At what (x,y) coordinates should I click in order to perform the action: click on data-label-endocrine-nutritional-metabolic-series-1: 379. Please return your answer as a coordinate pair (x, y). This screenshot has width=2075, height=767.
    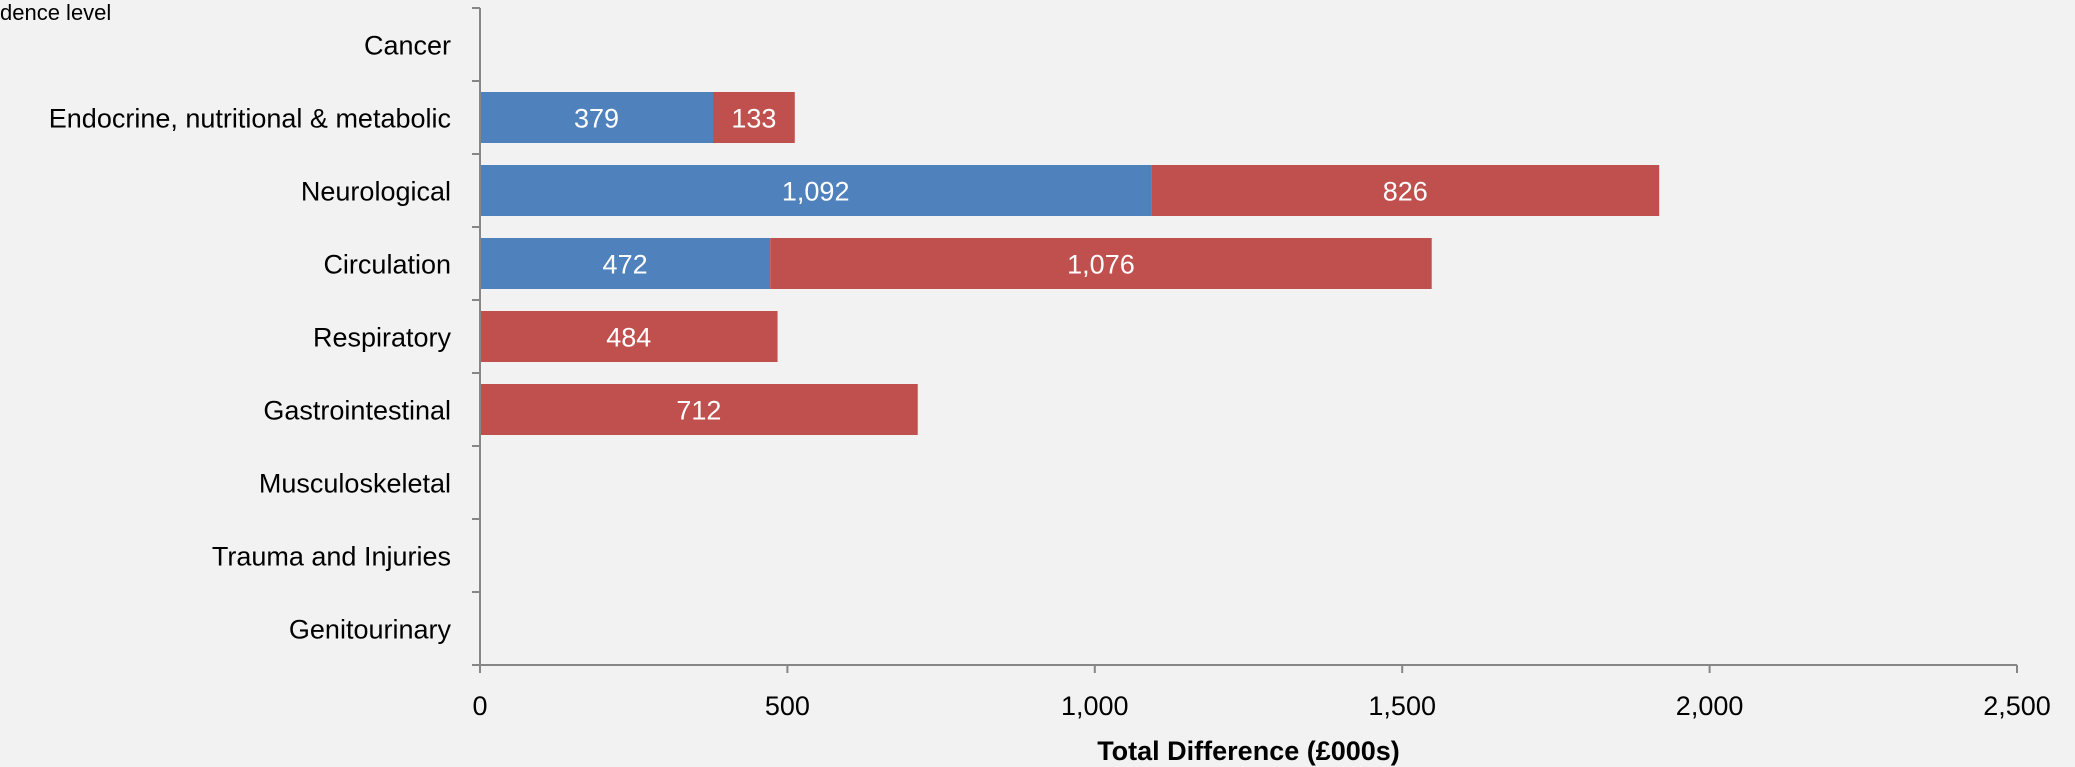
    Looking at the image, I should click on (596, 119).